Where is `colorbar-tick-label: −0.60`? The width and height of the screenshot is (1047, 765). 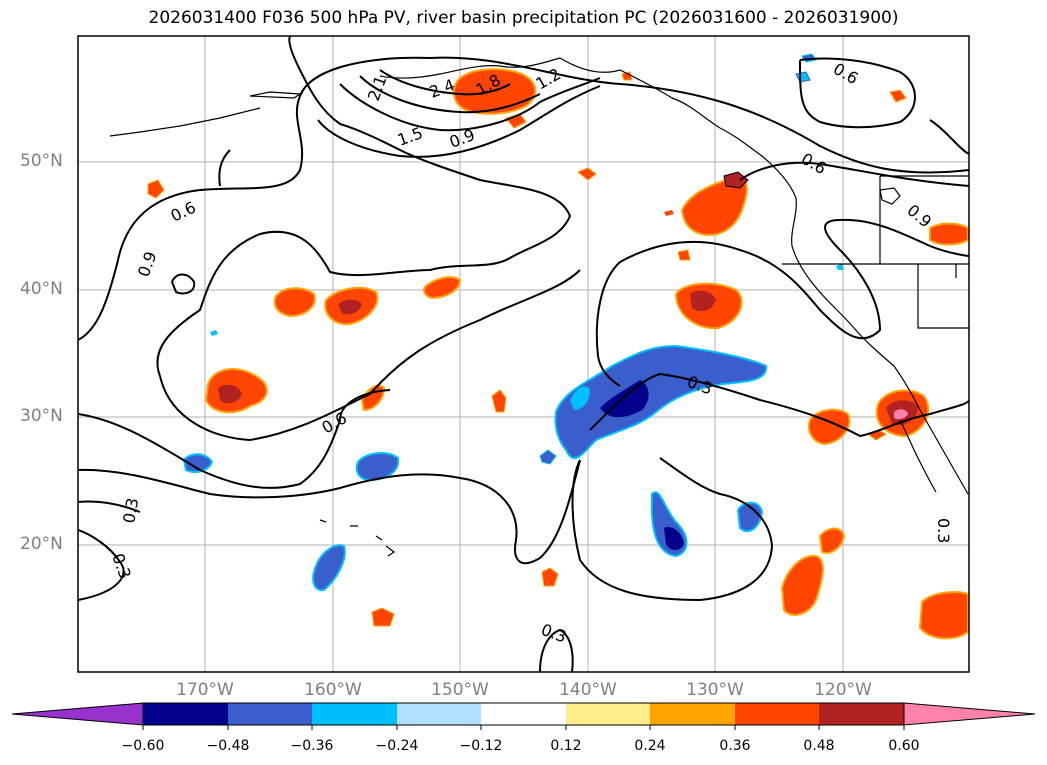
colorbar-tick-label: −0.60 is located at coordinates (143, 746).